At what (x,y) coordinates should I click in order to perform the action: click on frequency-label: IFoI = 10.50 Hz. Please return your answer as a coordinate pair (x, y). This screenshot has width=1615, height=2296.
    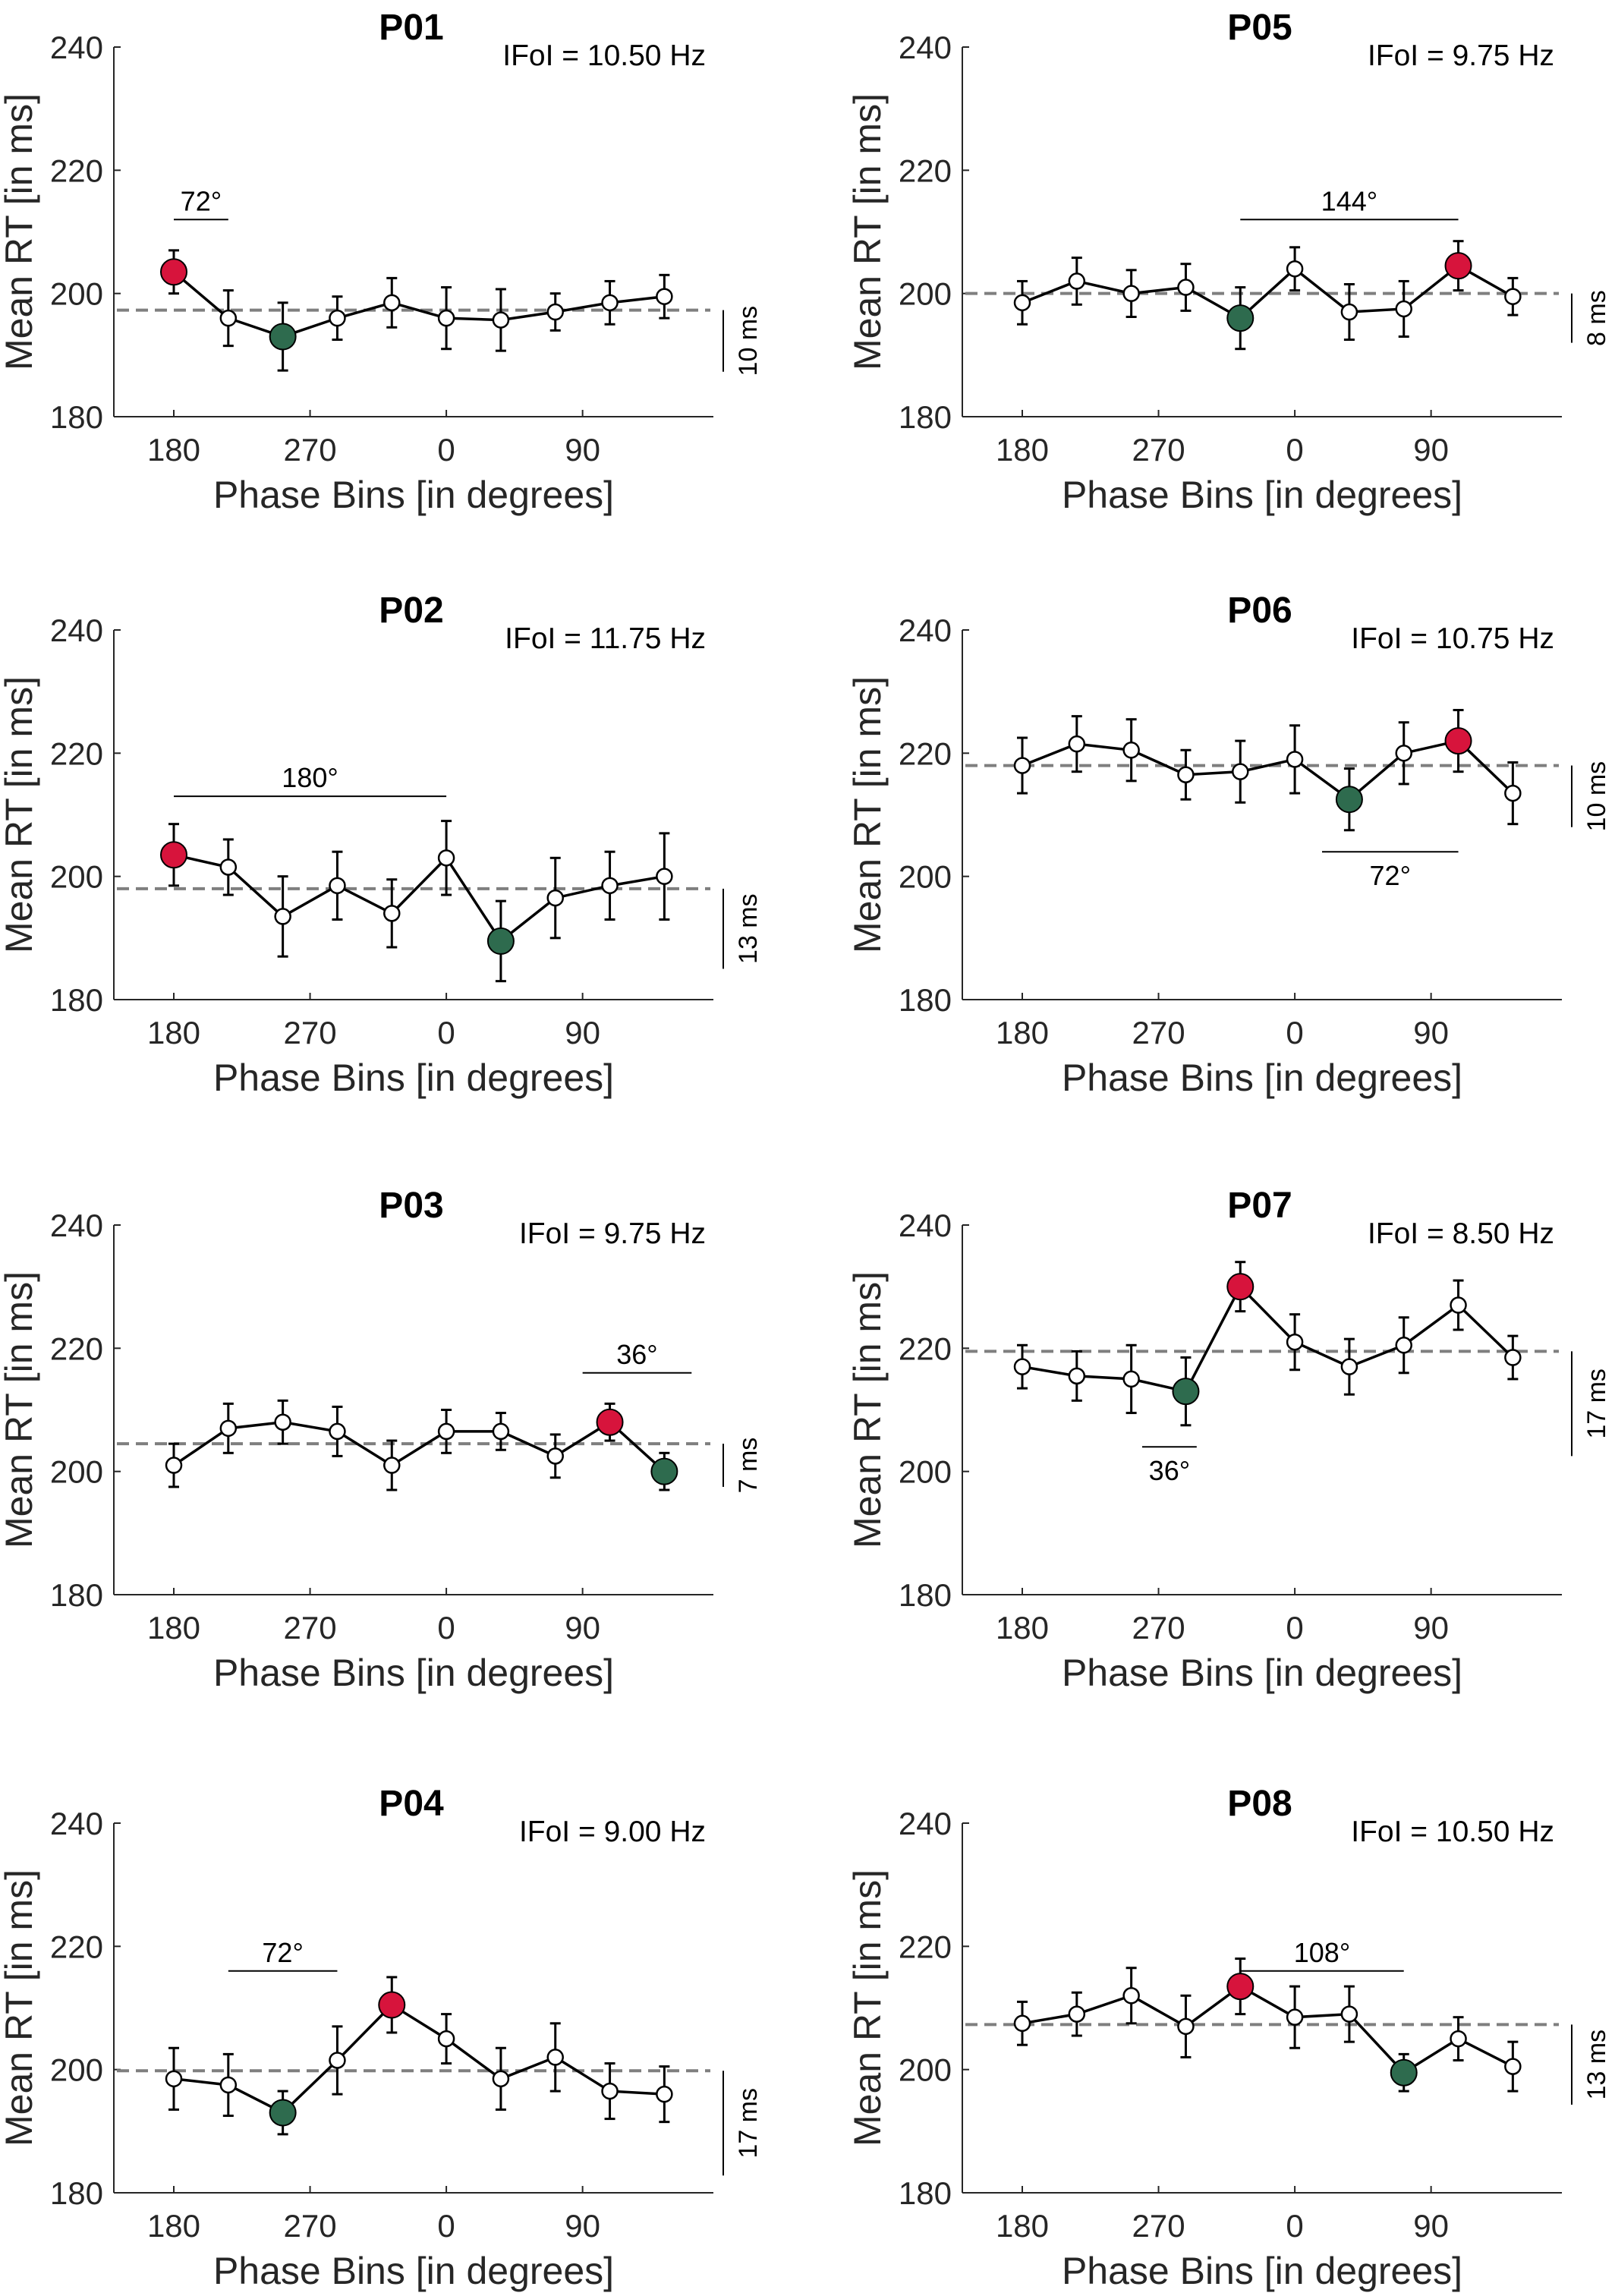
    Looking at the image, I should click on (1452, 1832).